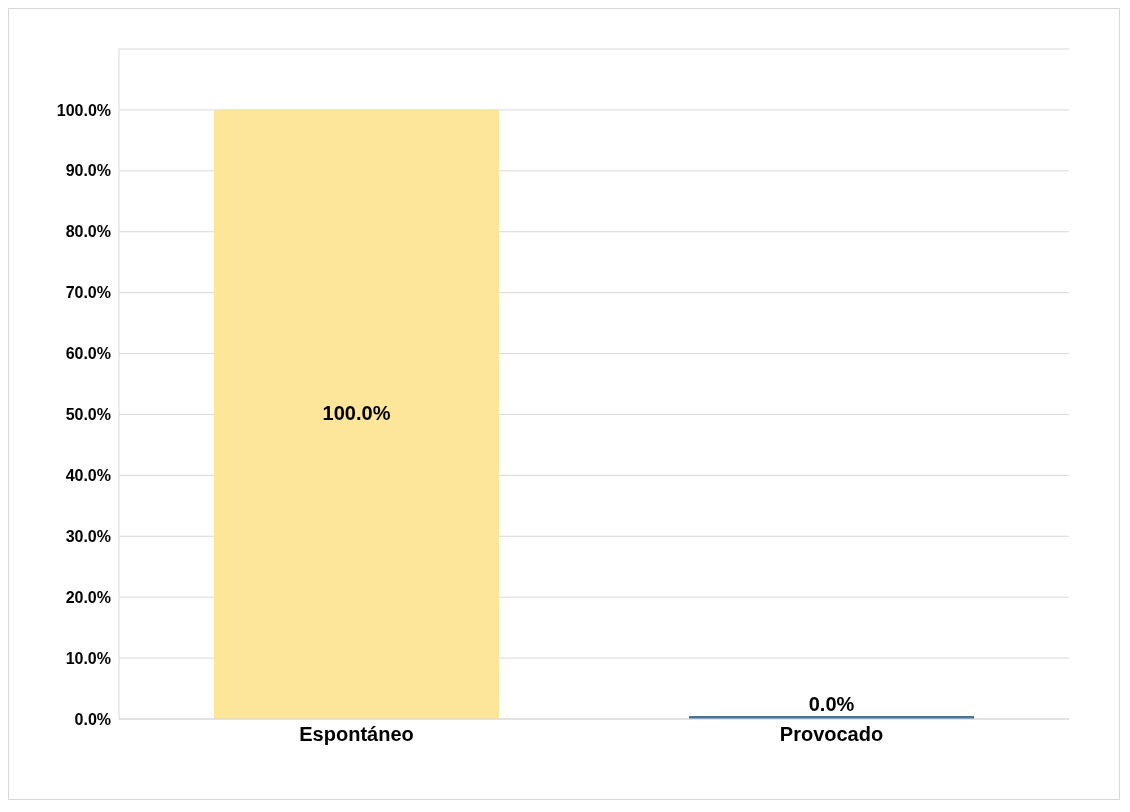  Describe the element at coordinates (88, 232) in the screenshot. I see `y-tick-label: 80.0%` at that location.